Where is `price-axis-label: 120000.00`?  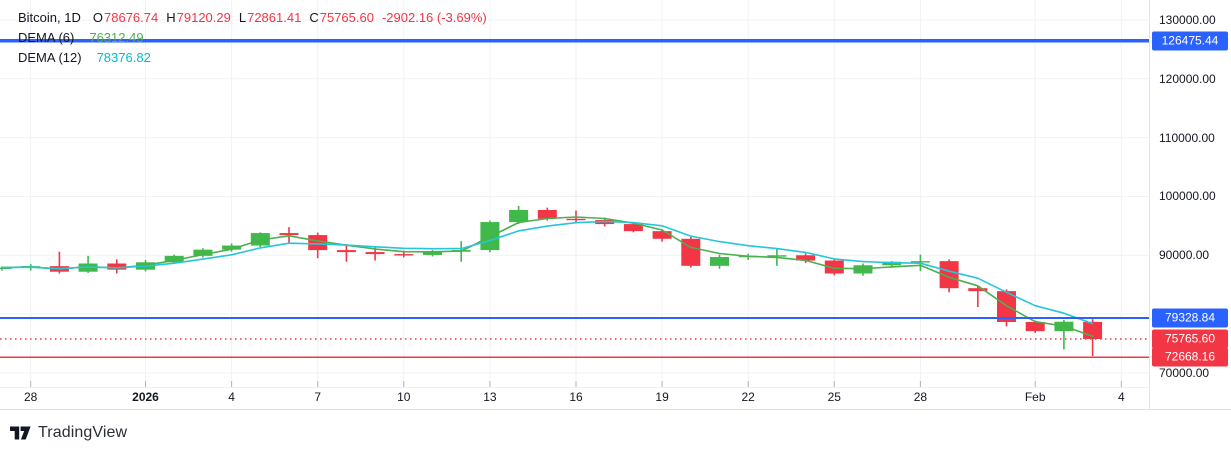 price-axis-label: 120000.00 is located at coordinates (1187, 78).